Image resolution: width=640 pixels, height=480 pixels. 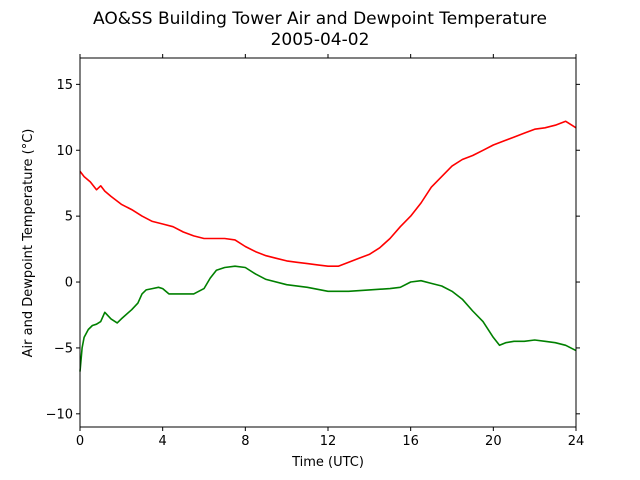 I want to click on x-tick-label-3: 12, so click(x=328, y=441).